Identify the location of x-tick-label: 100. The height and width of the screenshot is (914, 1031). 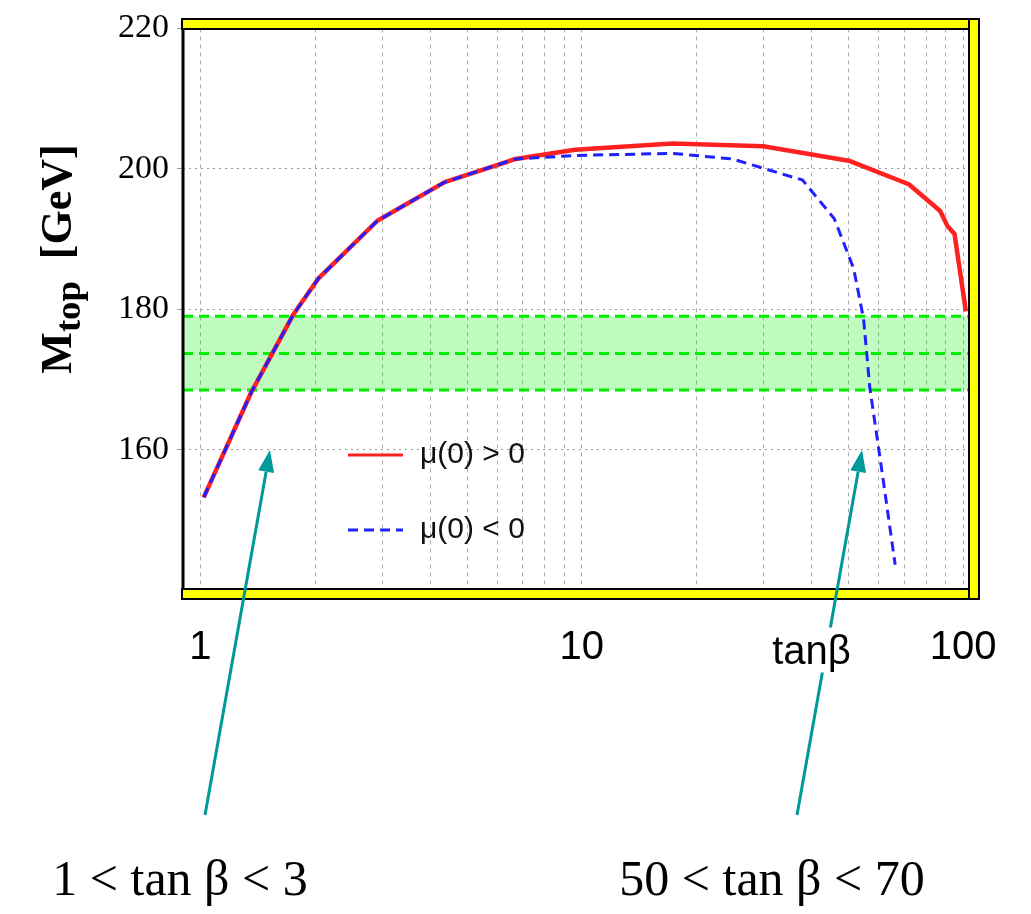
(963, 645).